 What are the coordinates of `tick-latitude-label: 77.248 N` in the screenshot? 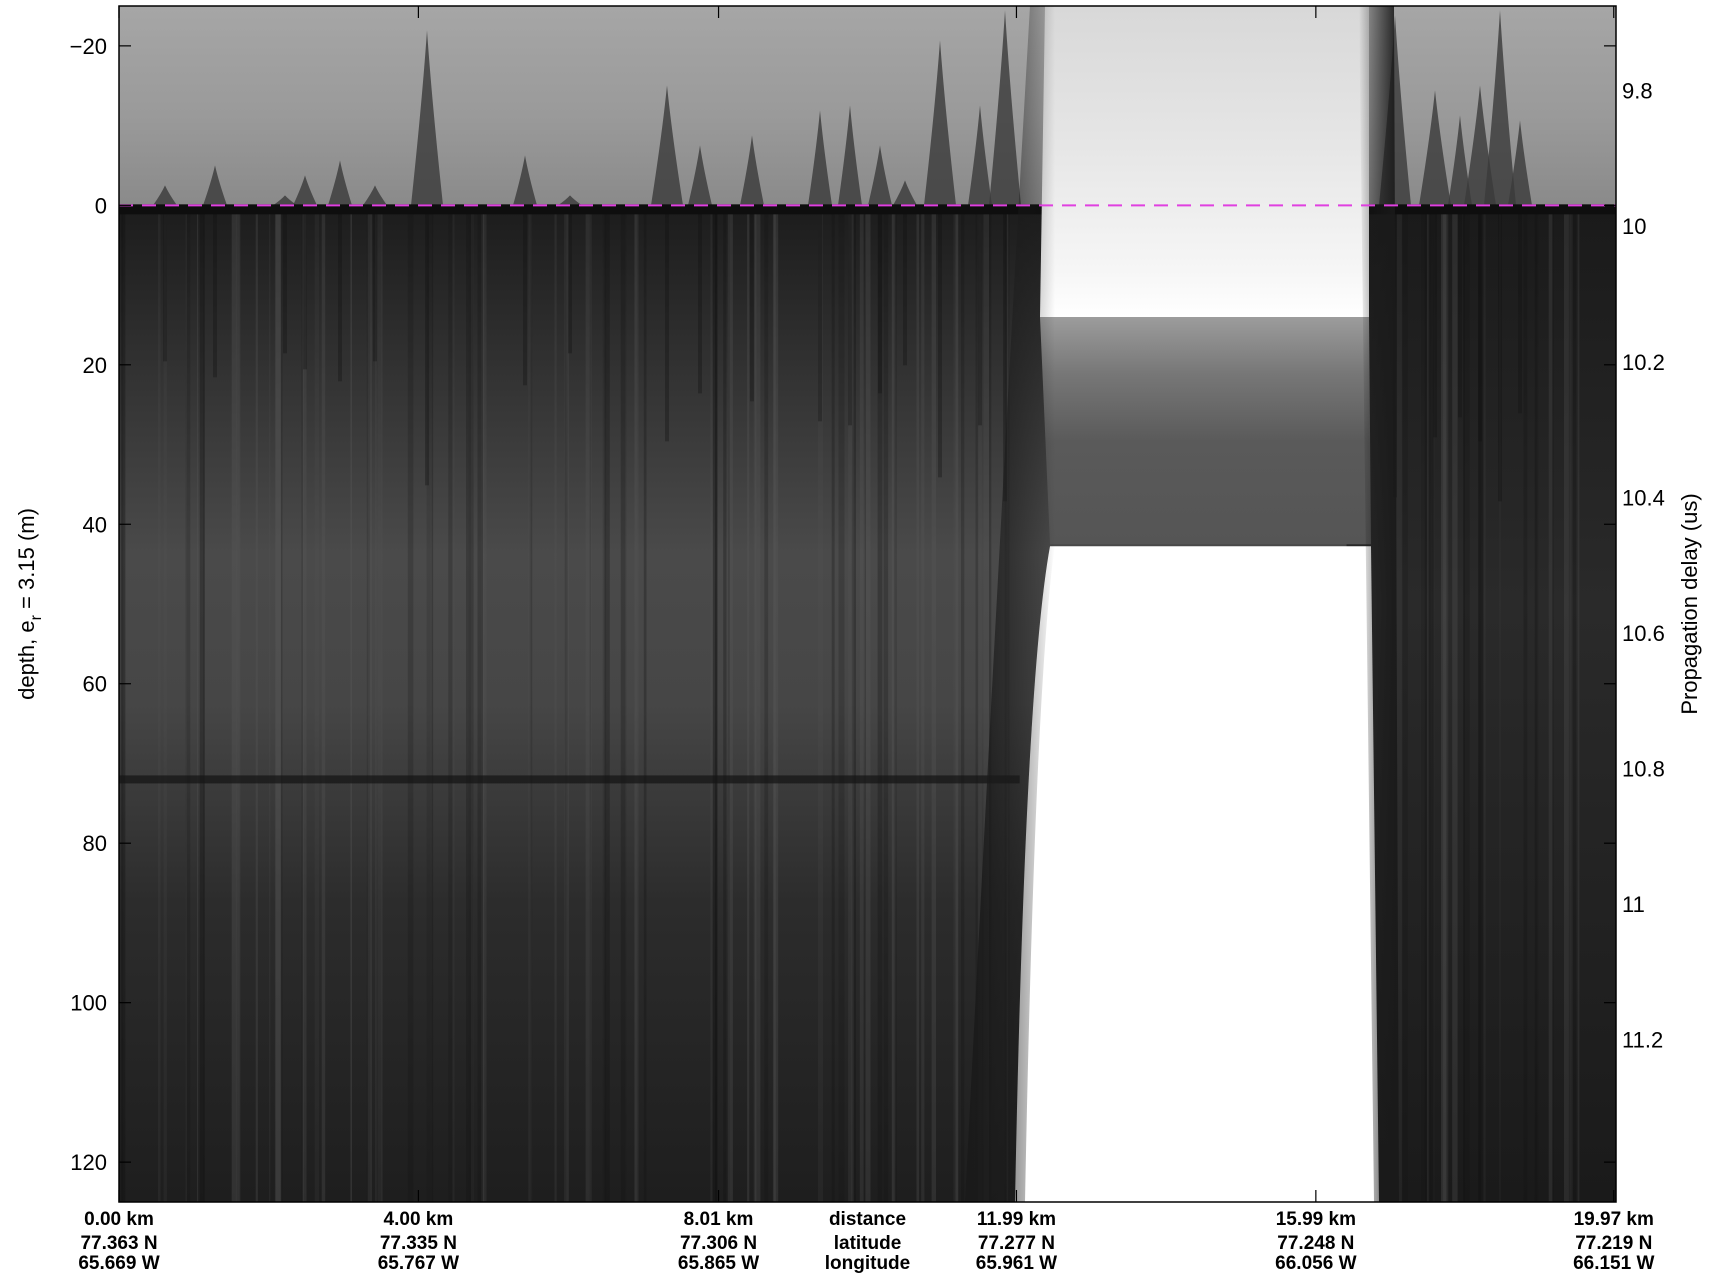 It's located at (1315, 1243).